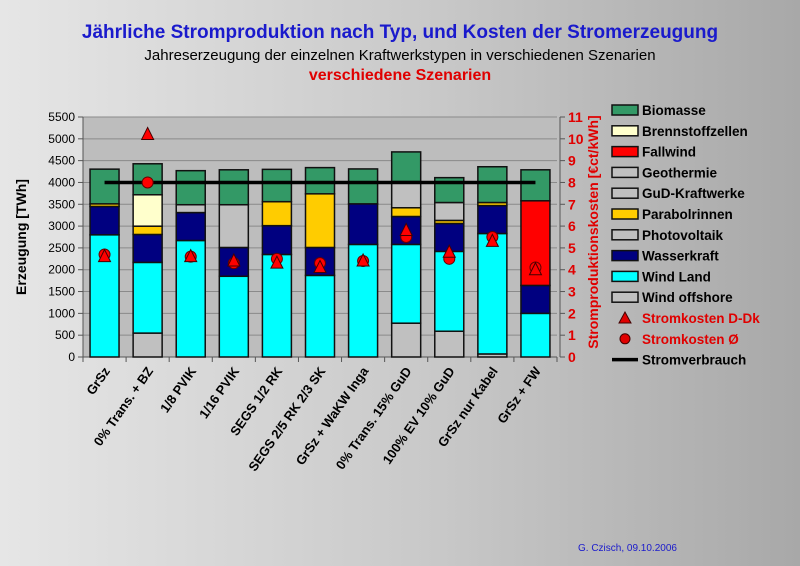 Image resolution: width=800 pixels, height=566 pixels. I want to click on legend-label: GuD-Kraftwerke, so click(693, 193).